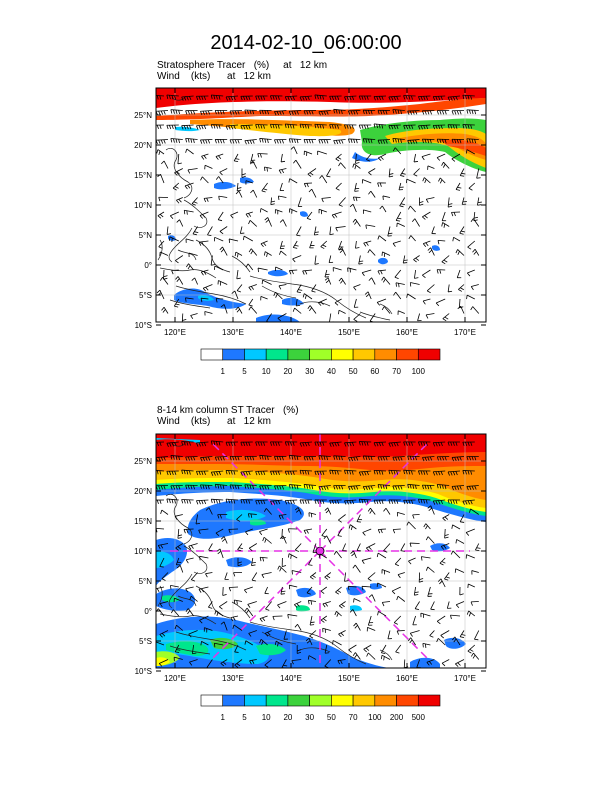 This screenshot has width=612, height=792. Describe the element at coordinates (214, 76) in the screenshot. I see `panel1-title-line2: Wind (kts) at 12 km` at that location.